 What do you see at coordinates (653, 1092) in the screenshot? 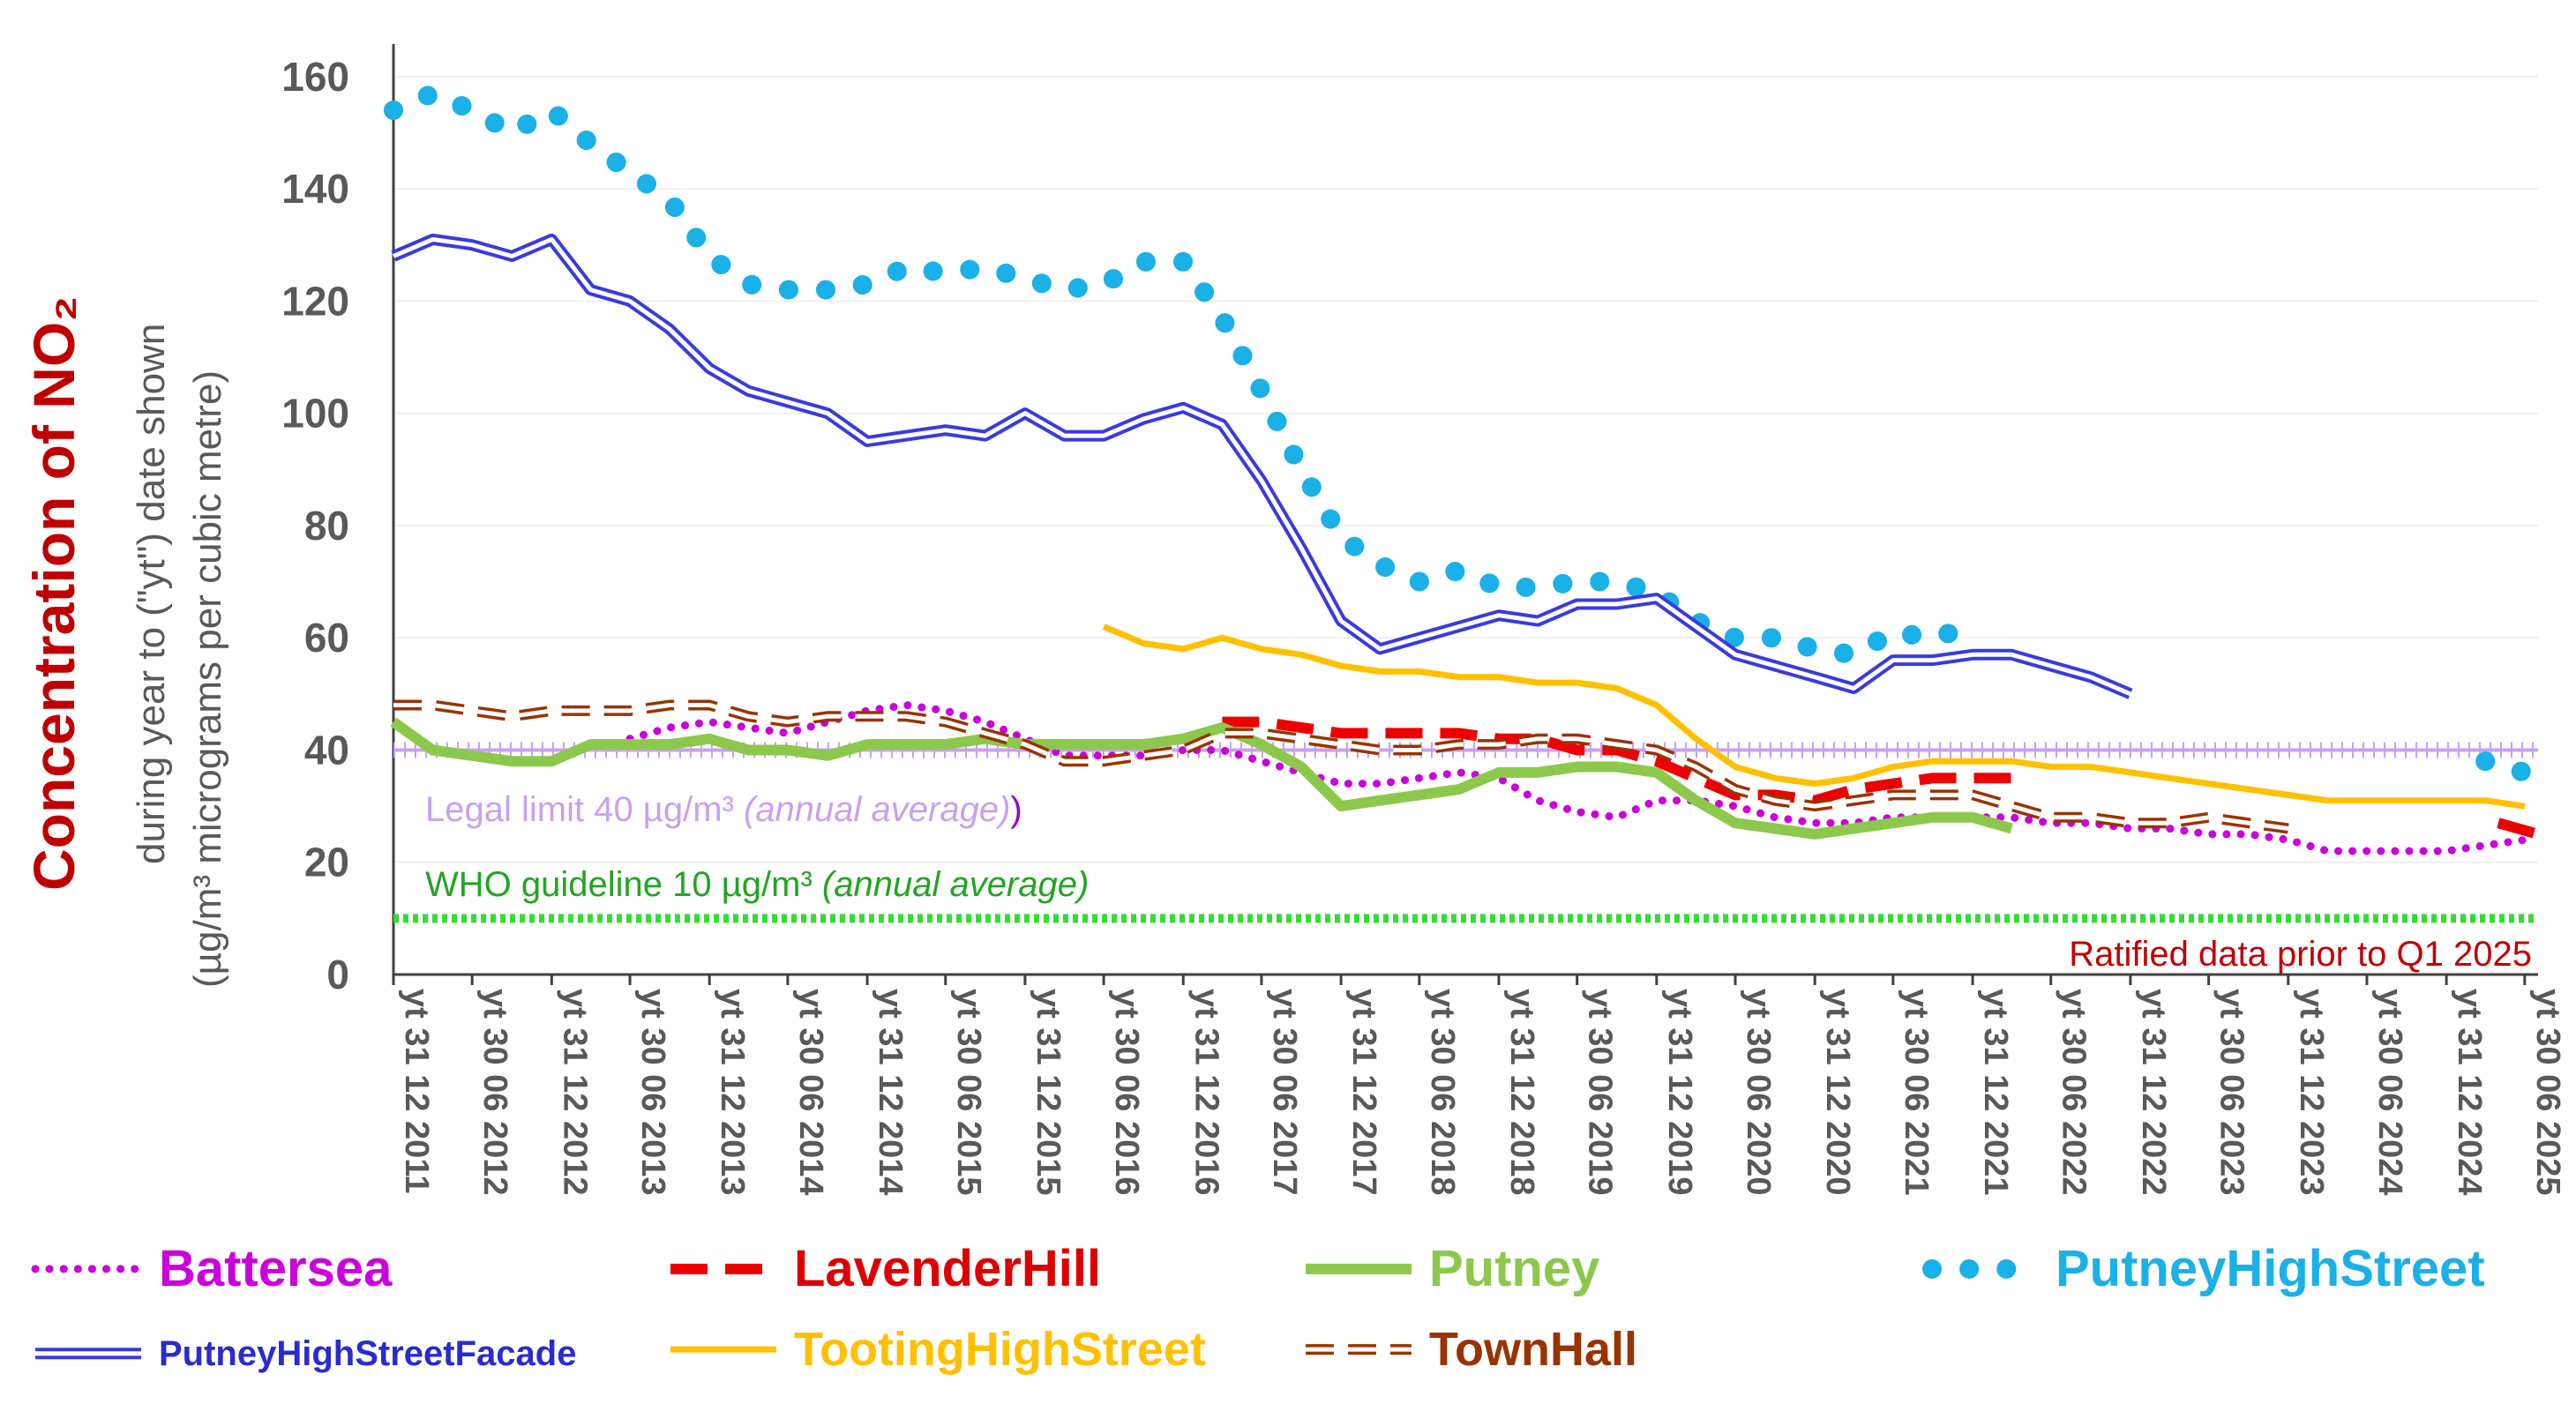
I see `x-tick-label: yt 30 06 2013` at bounding box center [653, 1092].